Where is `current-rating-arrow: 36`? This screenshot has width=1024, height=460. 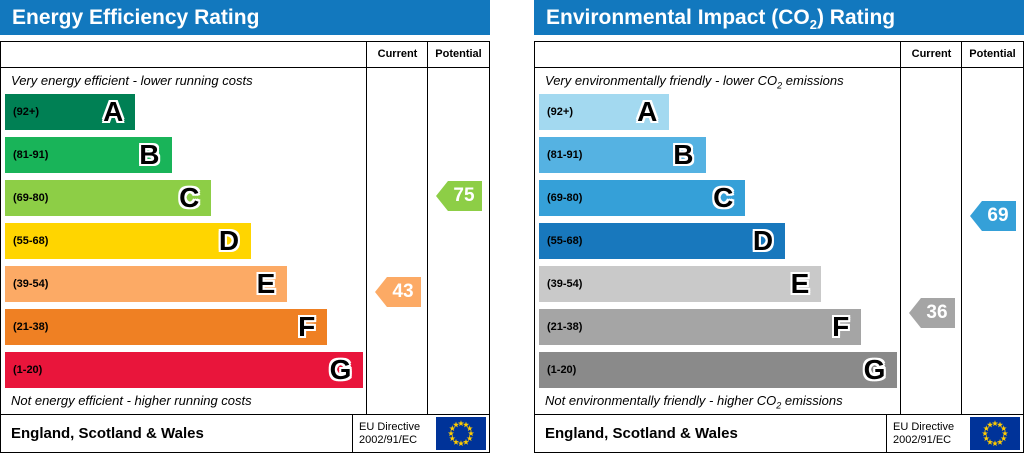
current-rating-arrow: 36 is located at coordinates (932, 313).